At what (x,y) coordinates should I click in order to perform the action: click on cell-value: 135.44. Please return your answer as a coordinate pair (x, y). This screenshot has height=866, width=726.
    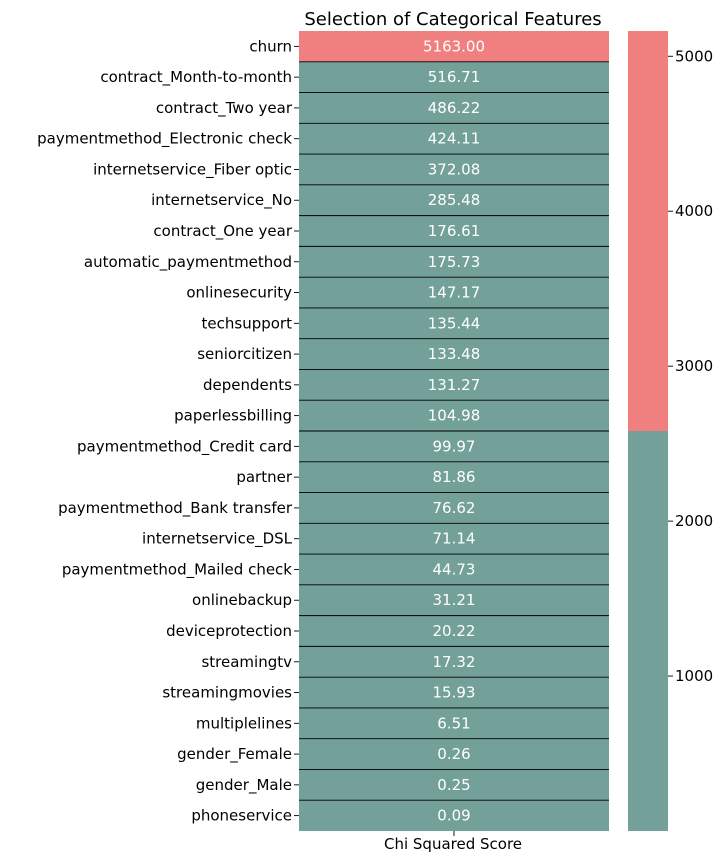
    Looking at the image, I should click on (454, 323).